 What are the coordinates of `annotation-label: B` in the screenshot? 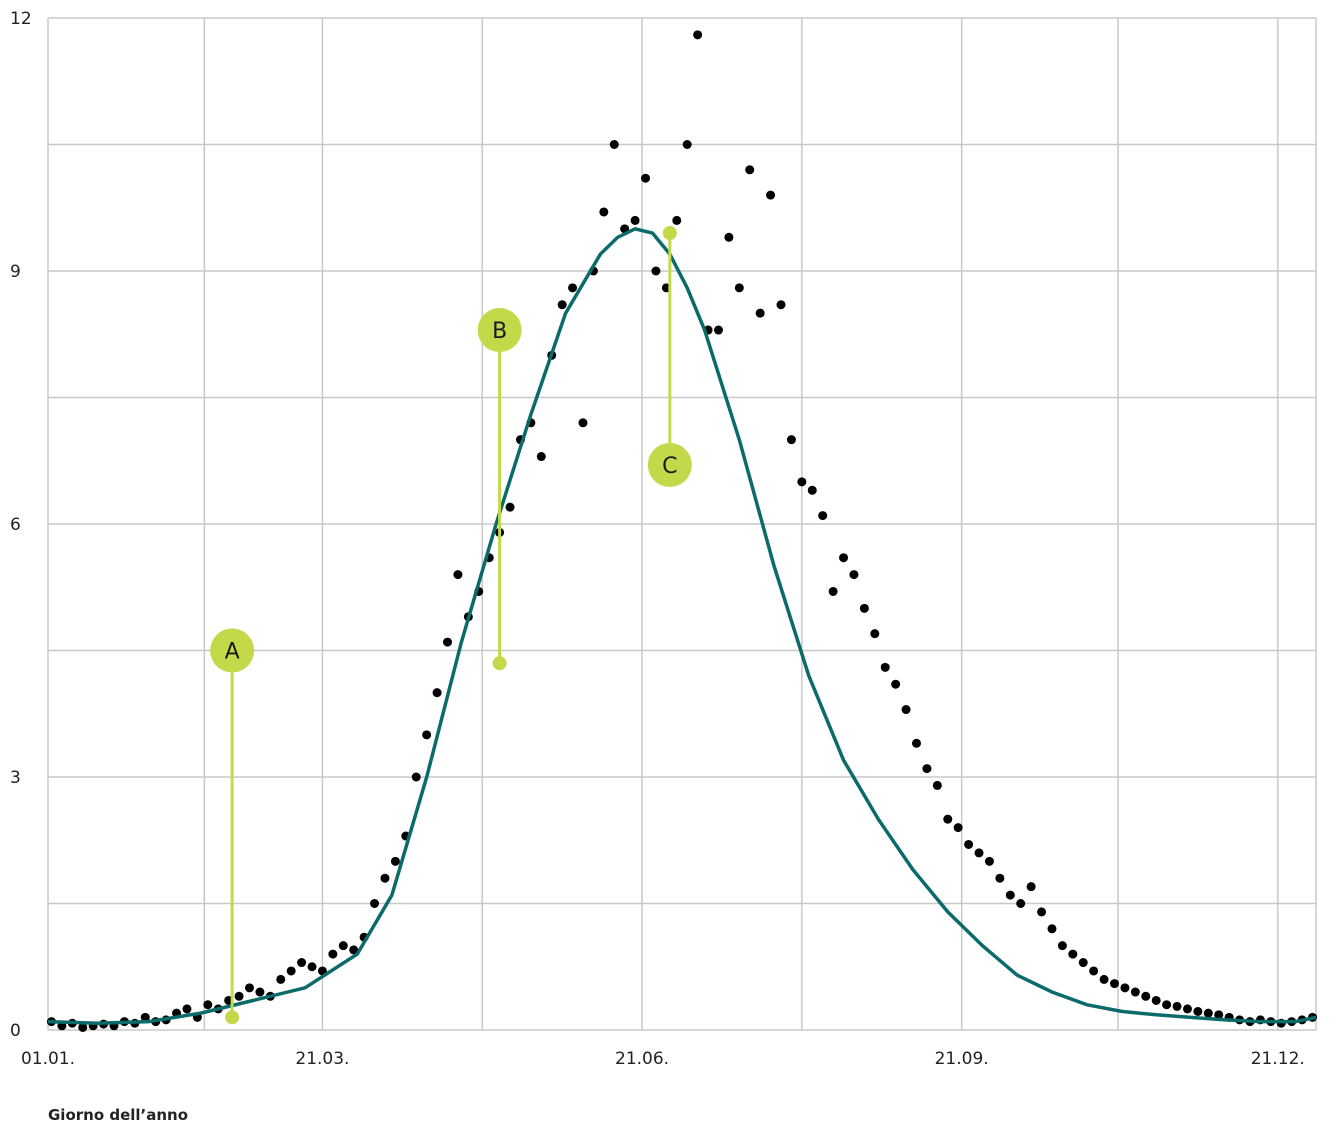 It's located at (499, 331).